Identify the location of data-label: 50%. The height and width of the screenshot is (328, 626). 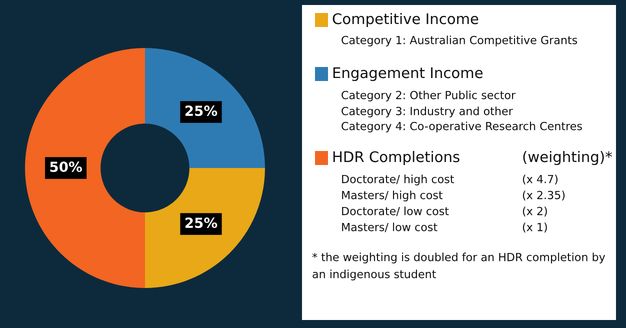
(66, 167).